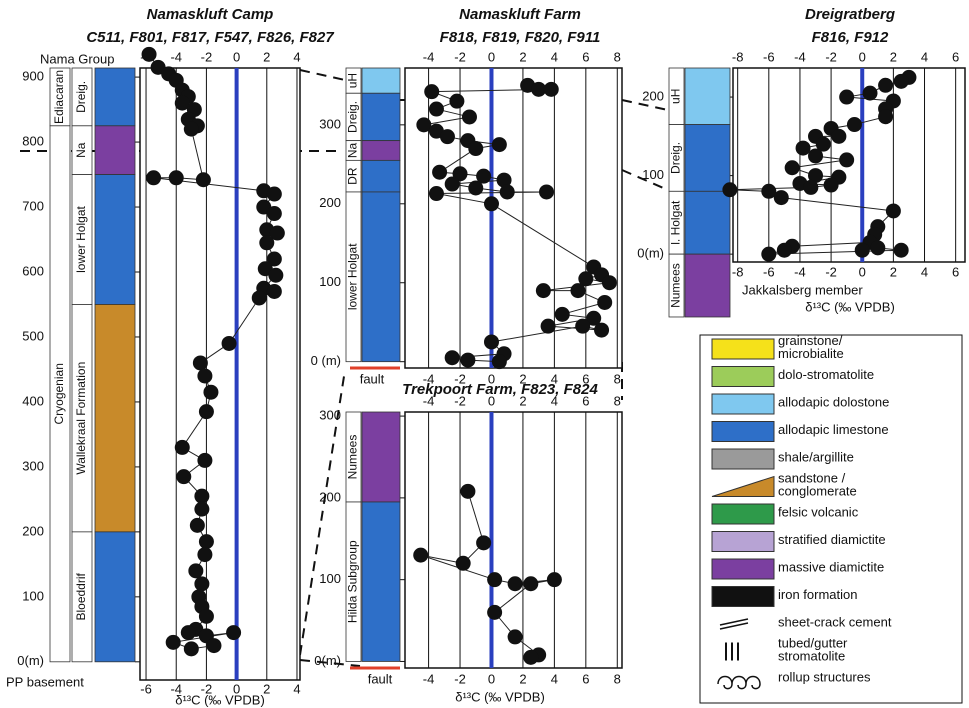 This screenshot has height=708, width=969. What do you see at coordinates (33, 205) in the screenshot?
I see `y-tick-label: 700` at bounding box center [33, 205].